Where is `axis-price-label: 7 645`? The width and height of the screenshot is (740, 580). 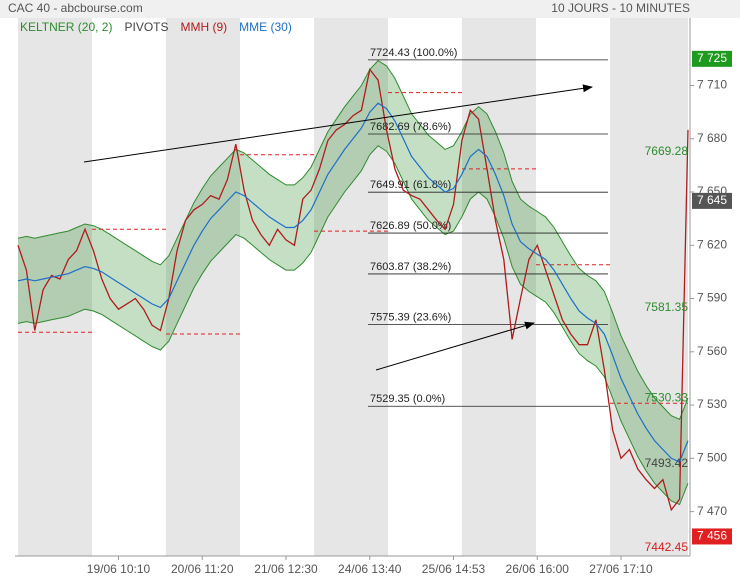
axis-price-label: 7 645 is located at coordinates (712, 200).